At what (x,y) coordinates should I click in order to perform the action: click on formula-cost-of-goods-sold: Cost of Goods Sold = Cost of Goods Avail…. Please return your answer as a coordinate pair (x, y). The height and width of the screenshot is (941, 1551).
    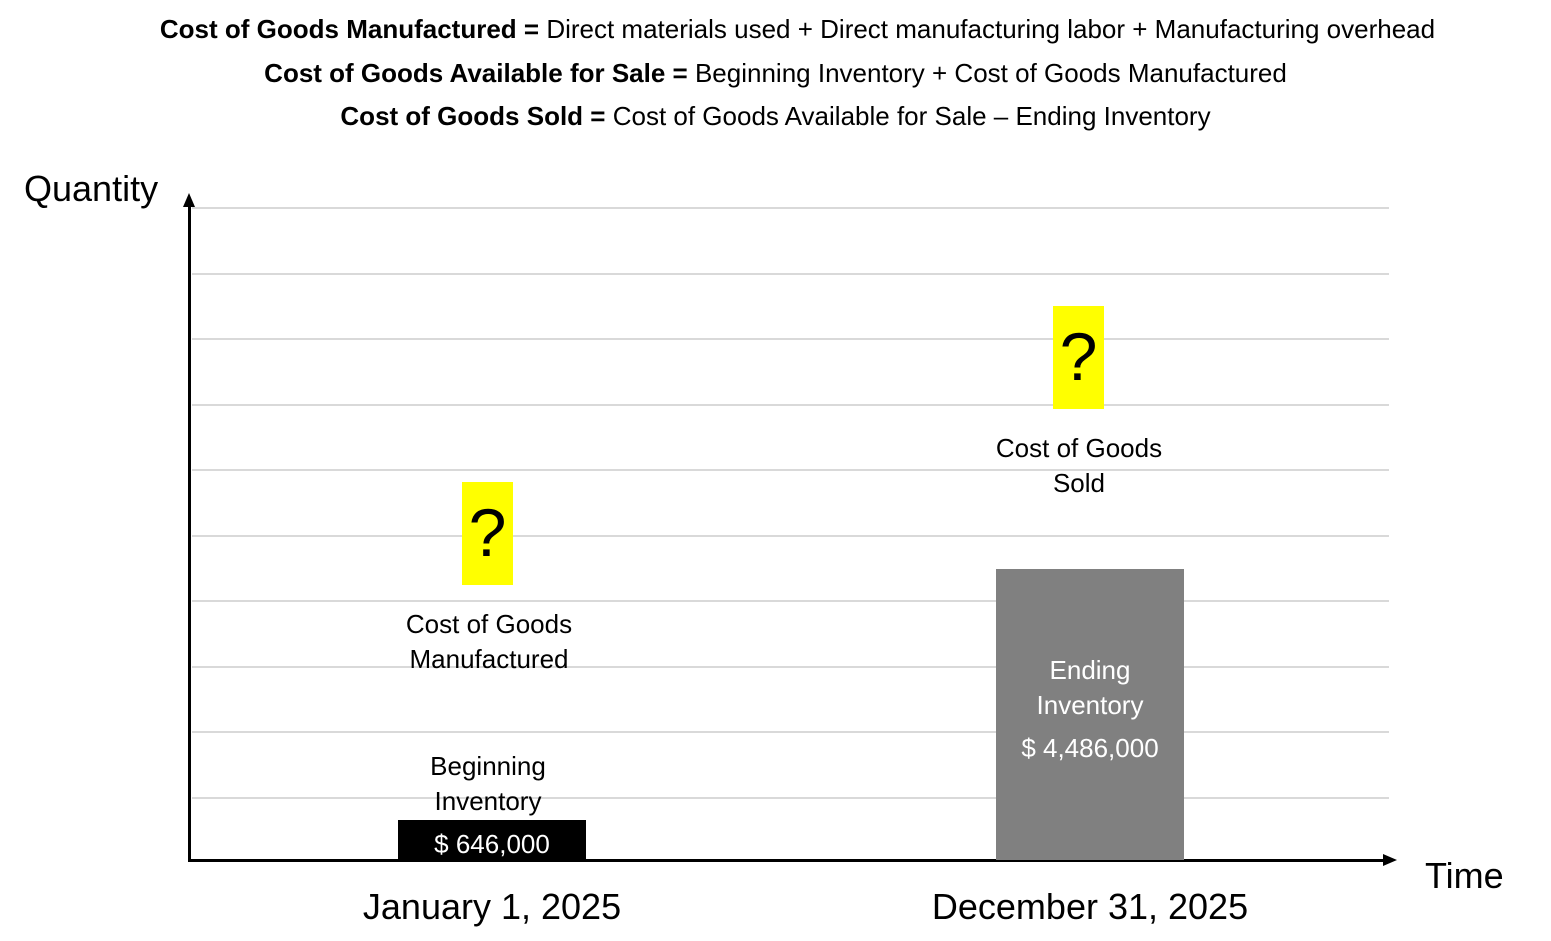
    Looking at the image, I should click on (775, 116).